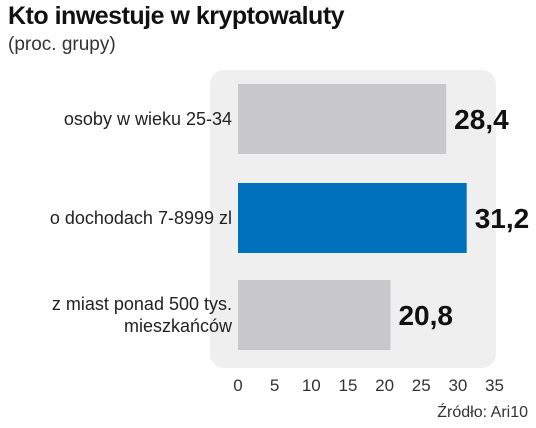 This screenshot has width=536, height=428. Describe the element at coordinates (142, 304) in the screenshot. I see `category-label-3-line-1: z miast ponad 500 tys.` at that location.